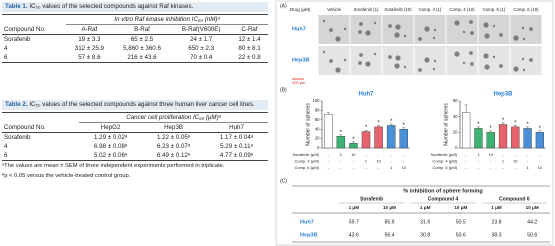  What do you see at coordinates (89, 29) in the screenshot?
I see `column-header: A-Raf` at bounding box center [89, 29].